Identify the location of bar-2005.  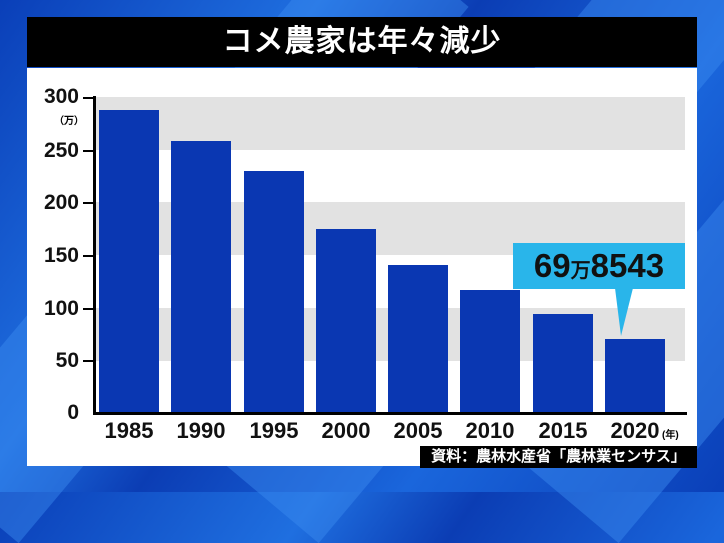
(418, 338).